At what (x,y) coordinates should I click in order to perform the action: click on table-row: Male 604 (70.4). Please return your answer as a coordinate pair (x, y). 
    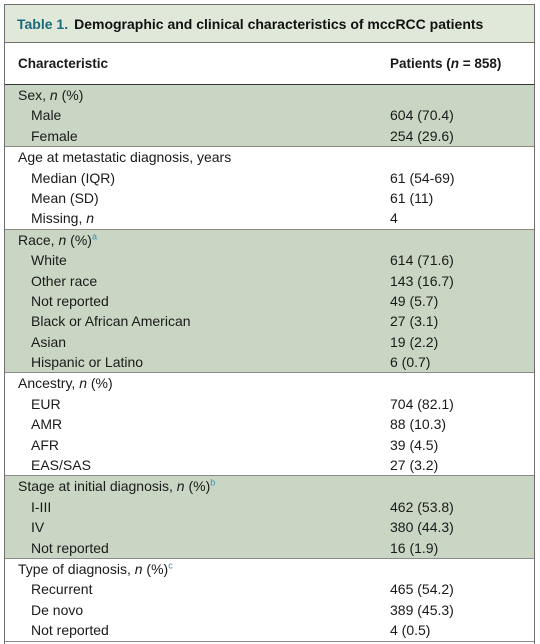
    Looking at the image, I should click on (269, 115).